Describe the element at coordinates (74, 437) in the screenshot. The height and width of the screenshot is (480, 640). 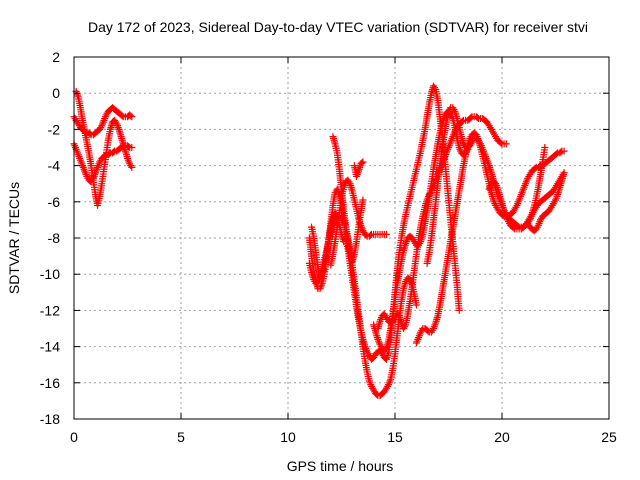
I see `x-tick-label: 0` at that location.